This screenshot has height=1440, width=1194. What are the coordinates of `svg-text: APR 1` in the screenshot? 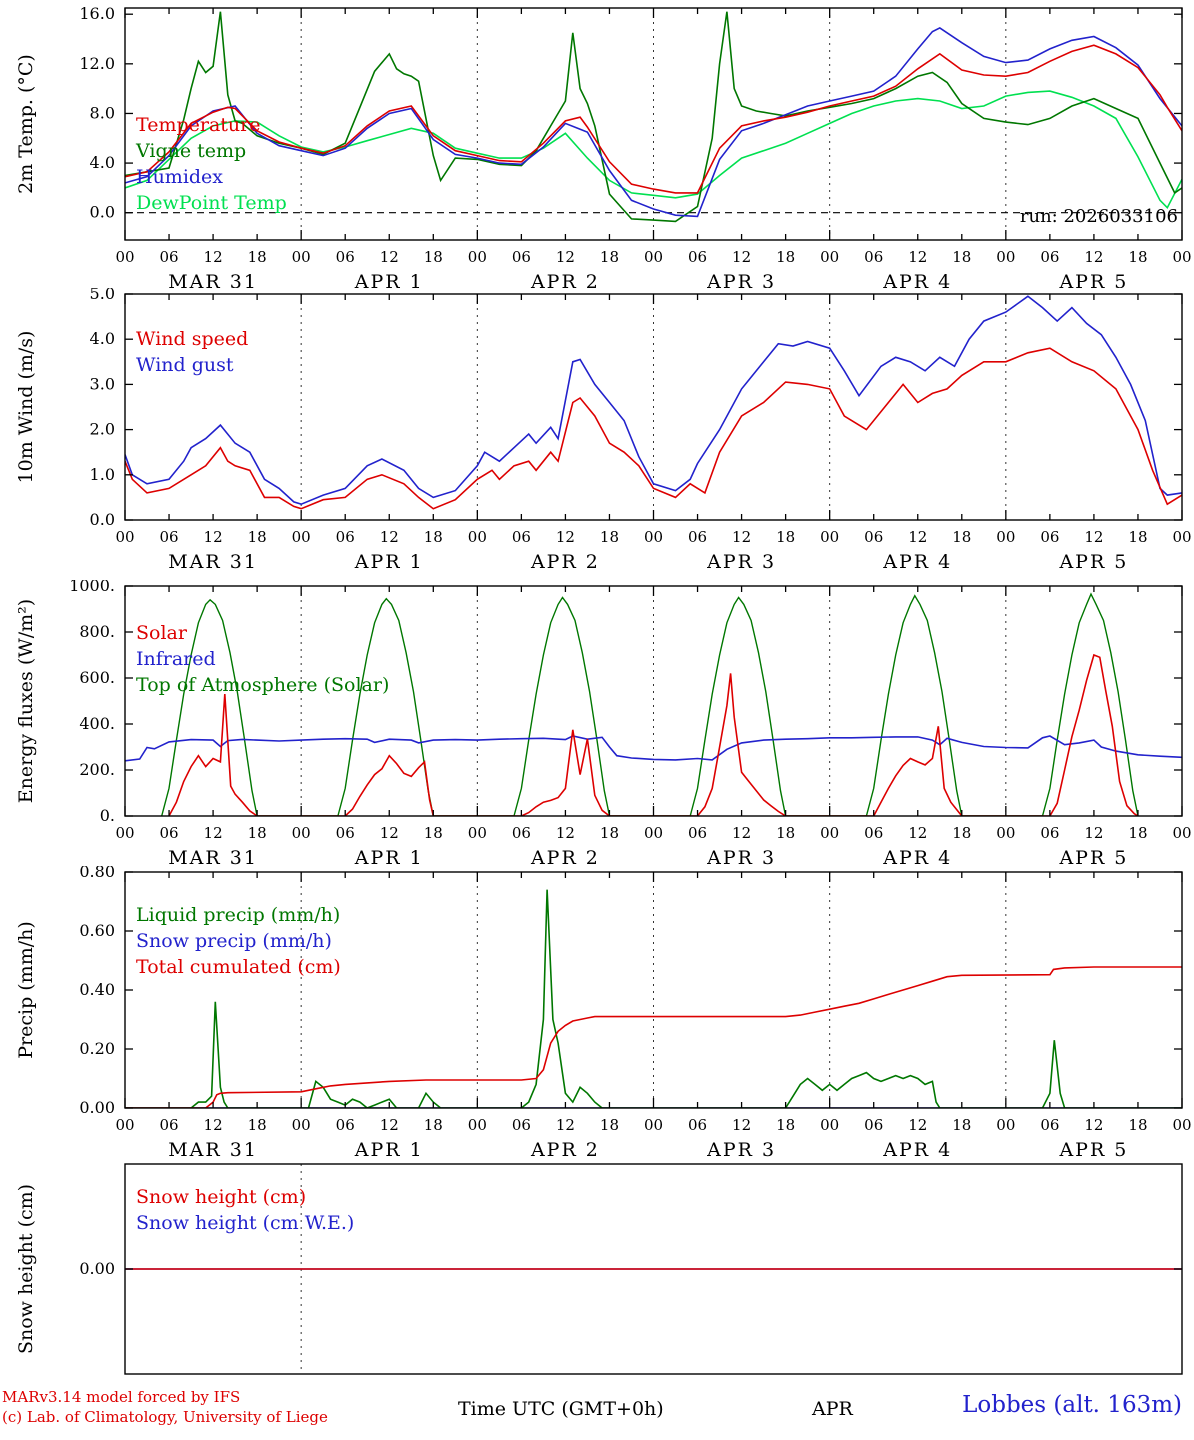 It's located at (389, 856).